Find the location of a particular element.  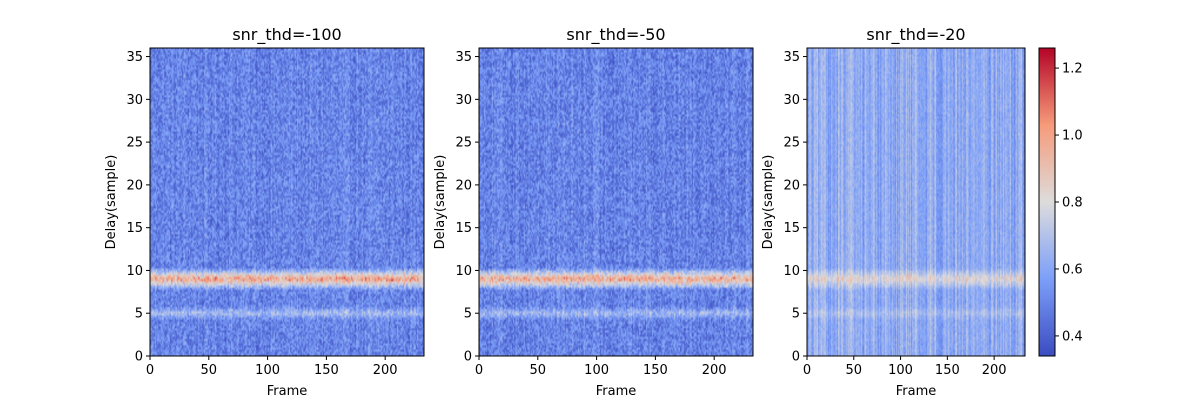

colorbar-tick-label: 1.2 is located at coordinates (1072, 69).